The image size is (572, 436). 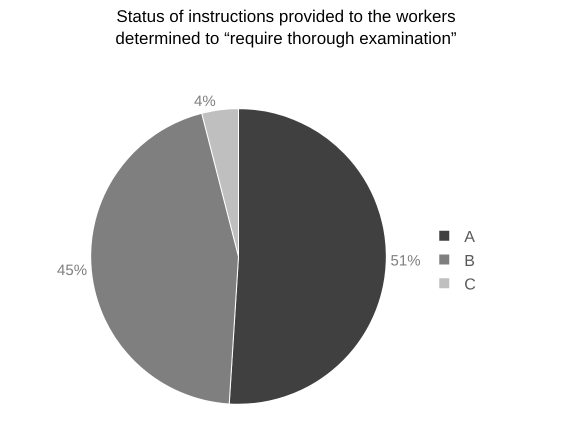 I want to click on legend-label: C, so click(x=470, y=285).